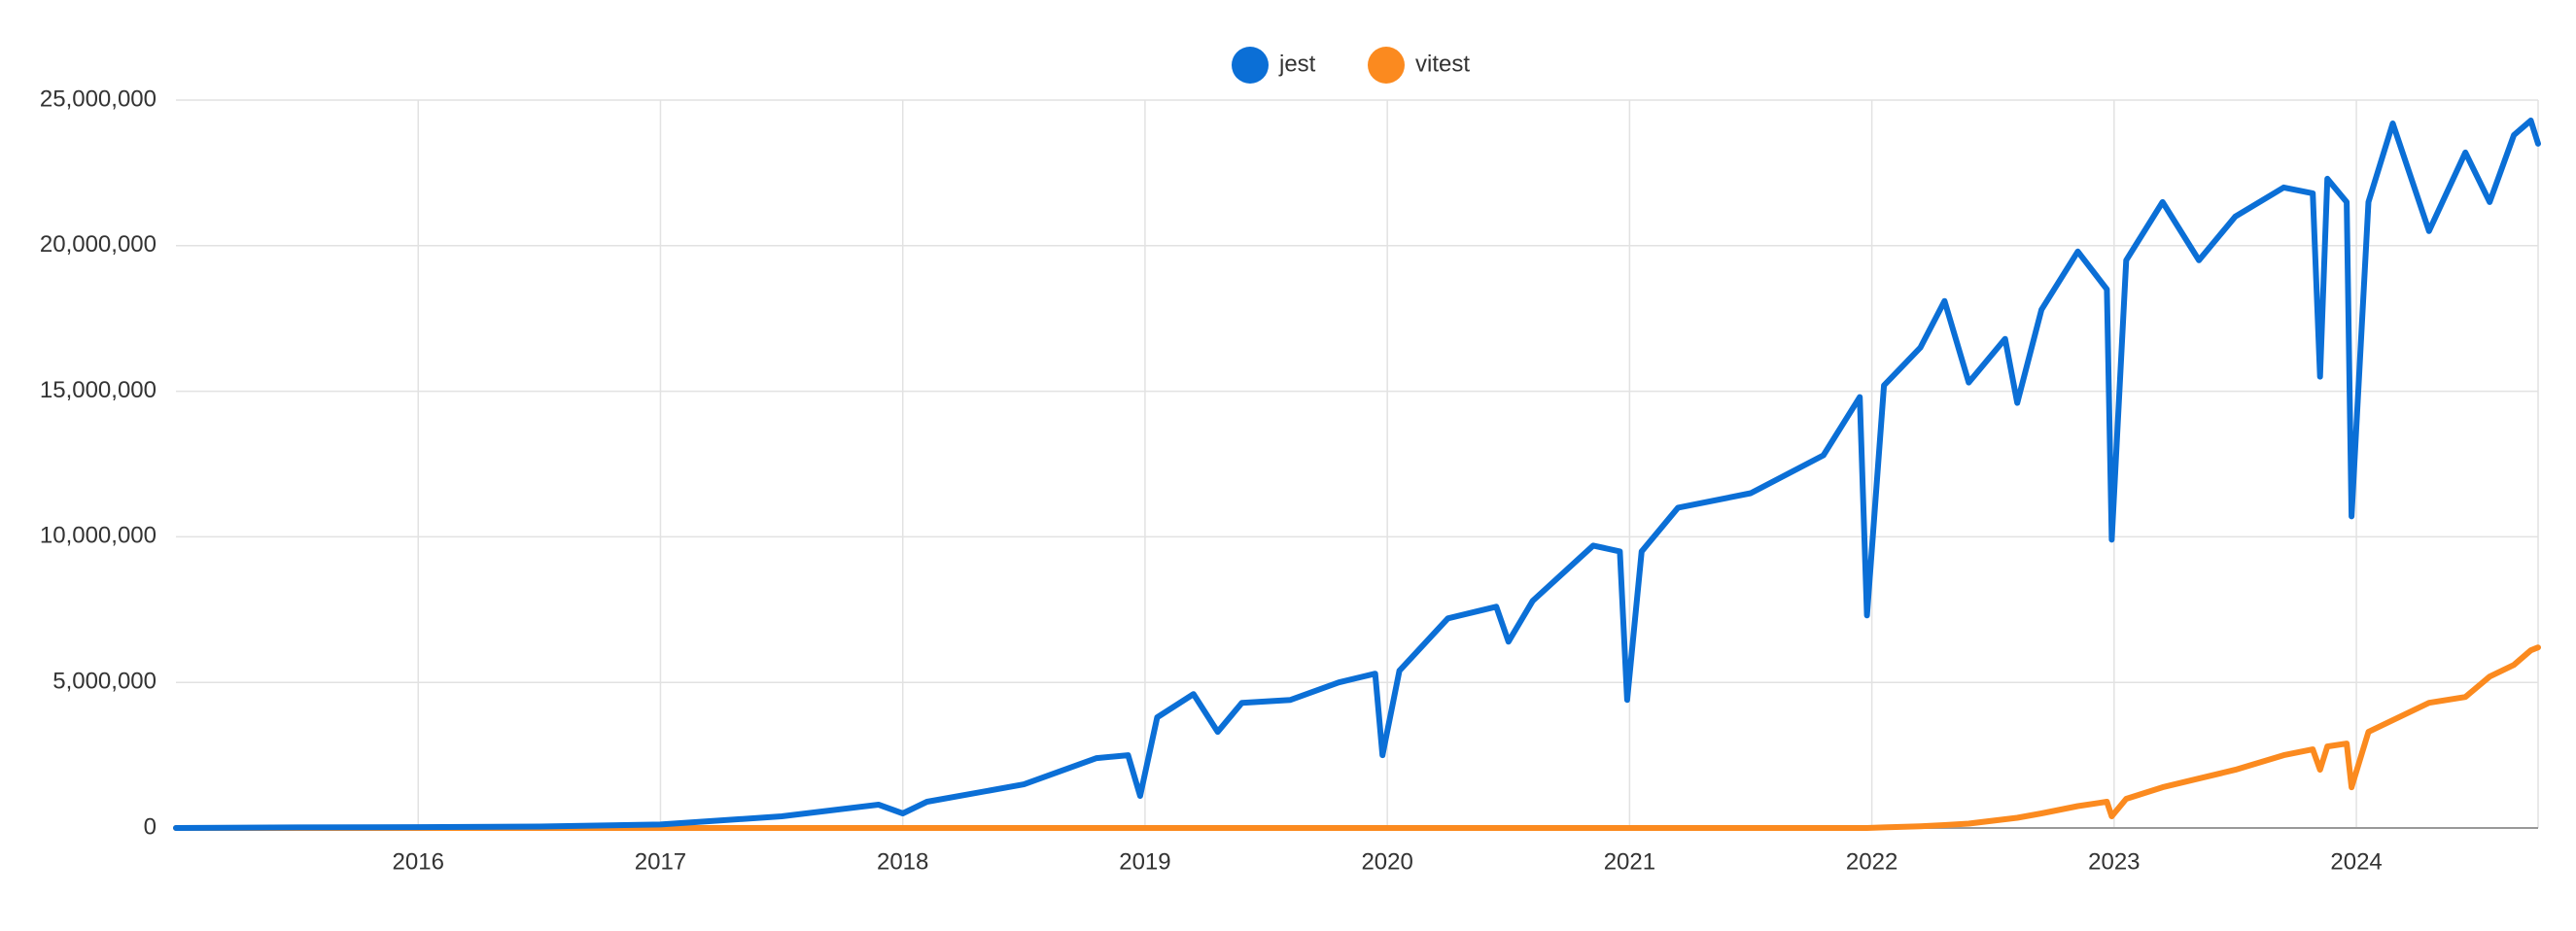  What do you see at coordinates (1630, 861) in the screenshot?
I see `x-tick-label: 2021` at bounding box center [1630, 861].